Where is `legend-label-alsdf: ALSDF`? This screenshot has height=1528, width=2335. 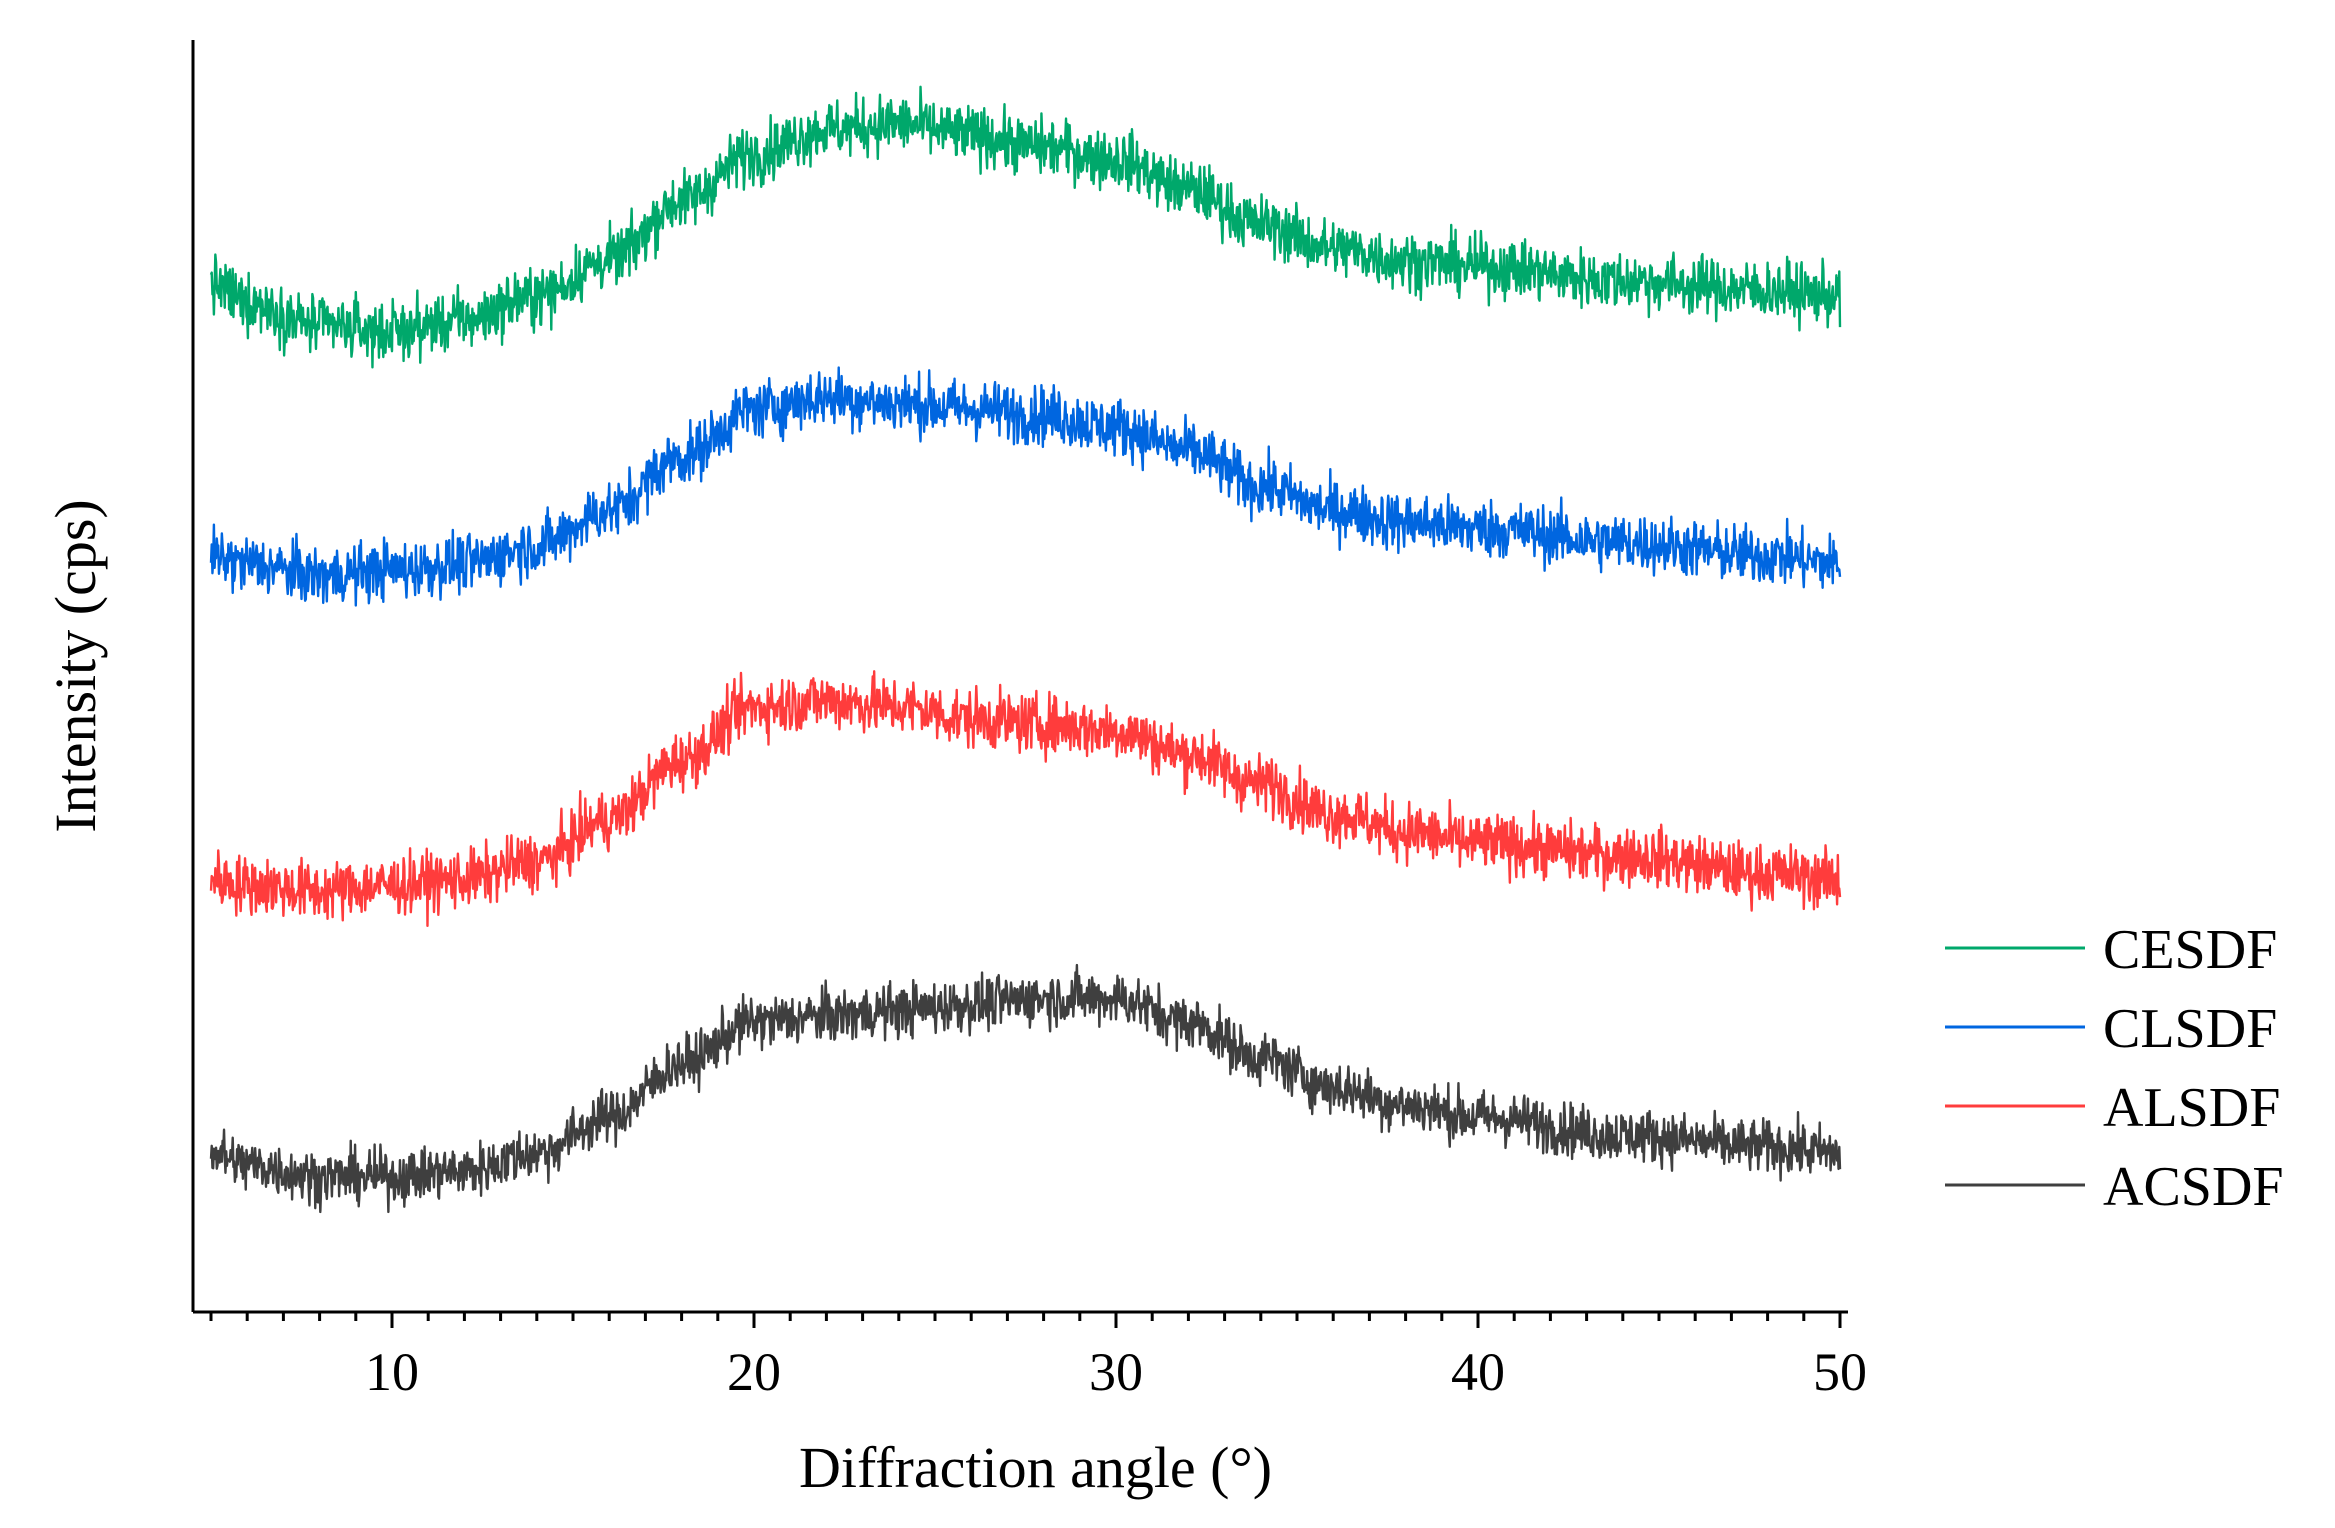
legend-label-alsdf: ALSDF is located at coordinates (2191, 1108).